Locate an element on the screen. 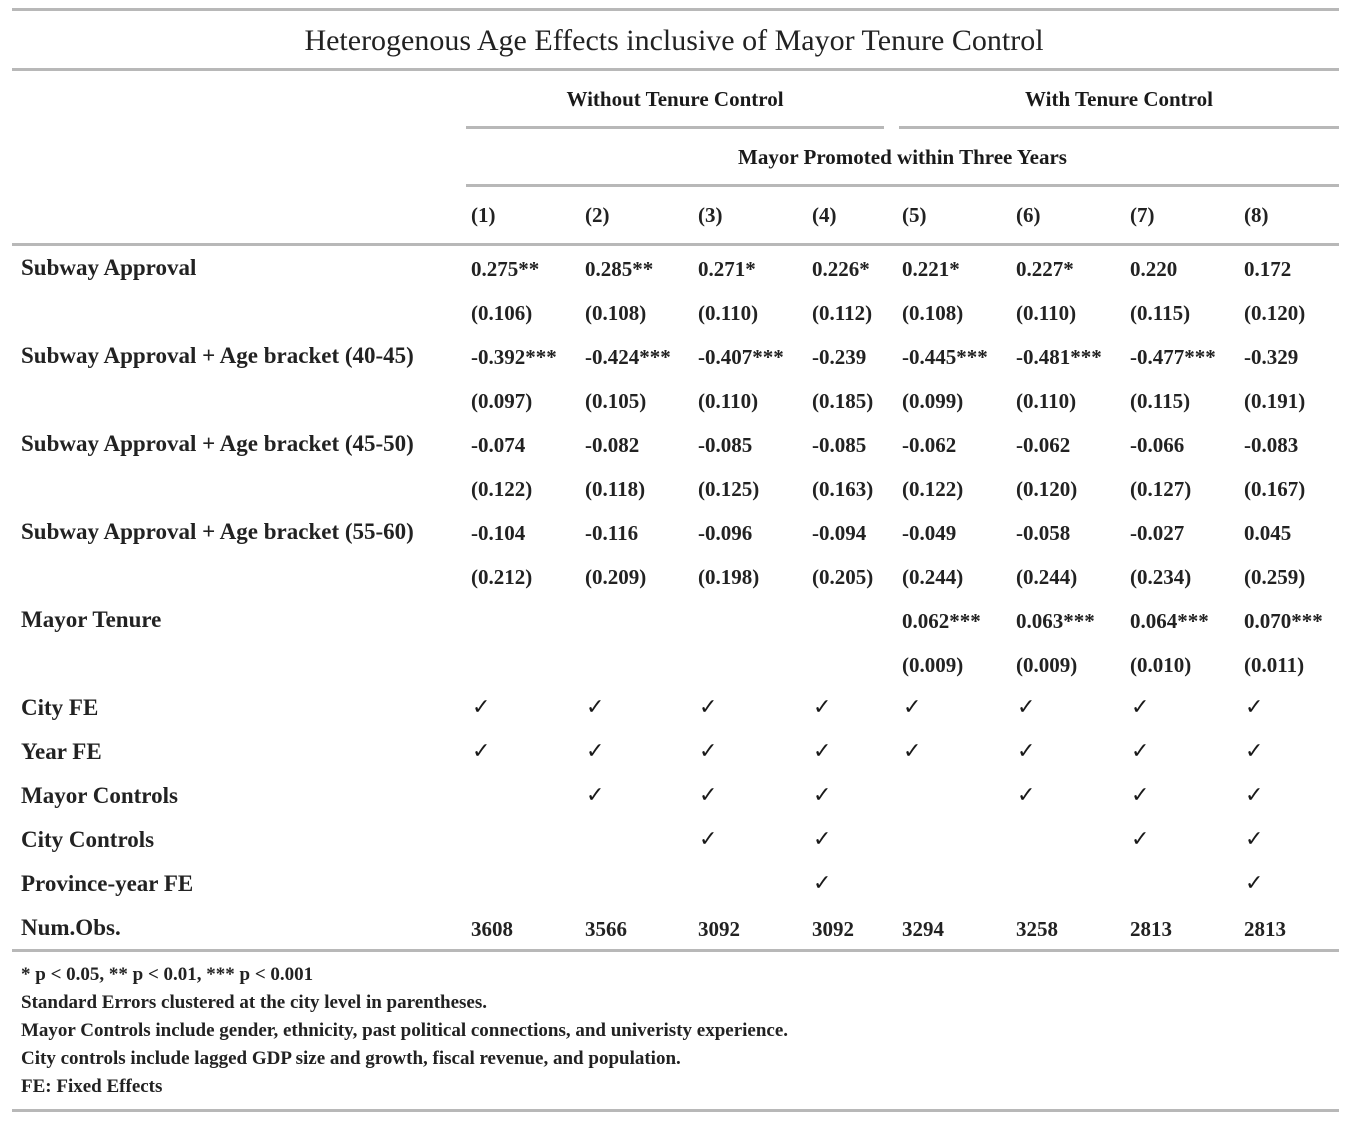 This screenshot has width=1348, height=1122. row-label: Mayor Tenure is located at coordinates (91, 619).